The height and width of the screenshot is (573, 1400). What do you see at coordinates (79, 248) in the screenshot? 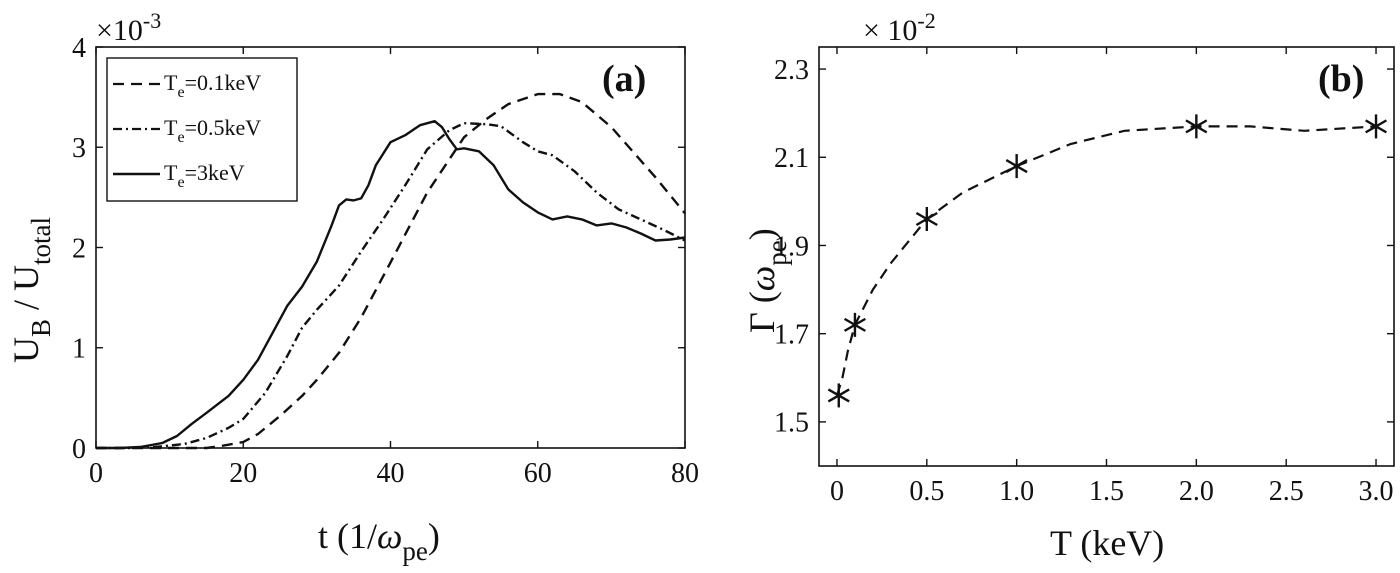
I see `y-tick-label: 2` at bounding box center [79, 248].